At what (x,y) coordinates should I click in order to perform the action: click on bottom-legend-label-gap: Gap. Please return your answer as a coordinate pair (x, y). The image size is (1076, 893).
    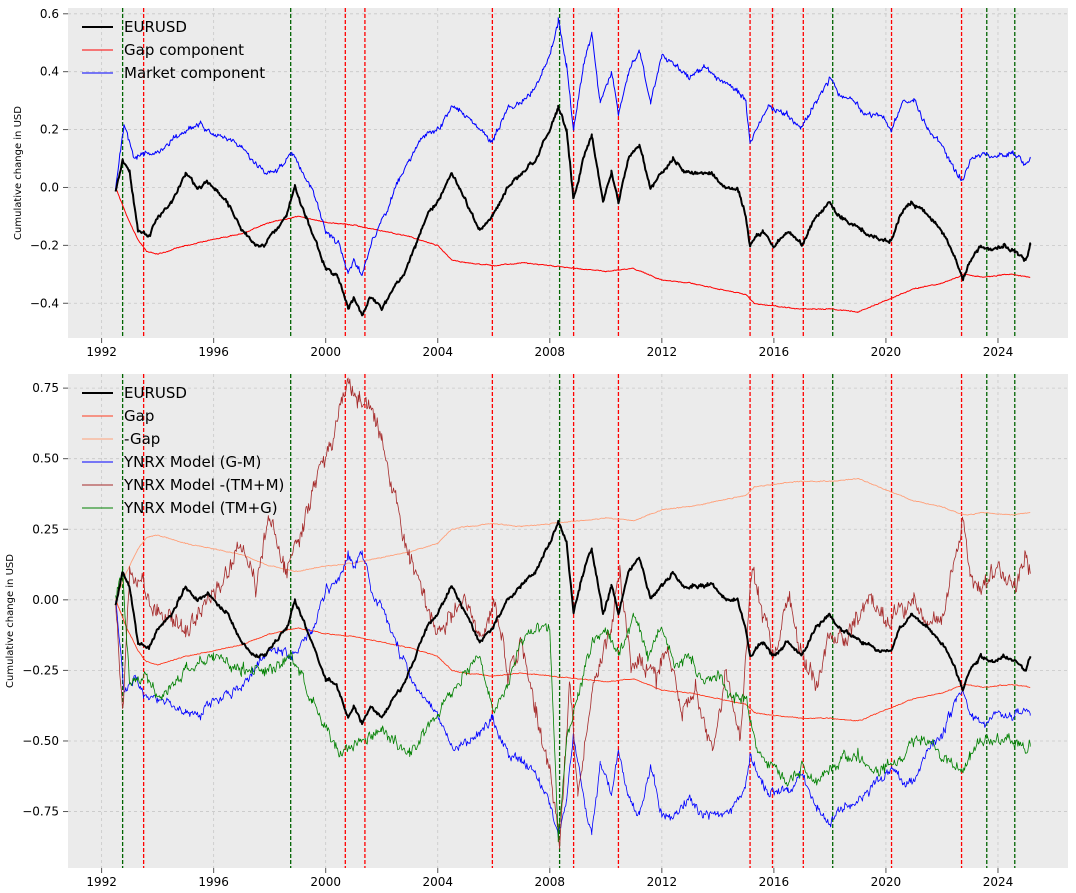
    Looking at the image, I should click on (139, 416).